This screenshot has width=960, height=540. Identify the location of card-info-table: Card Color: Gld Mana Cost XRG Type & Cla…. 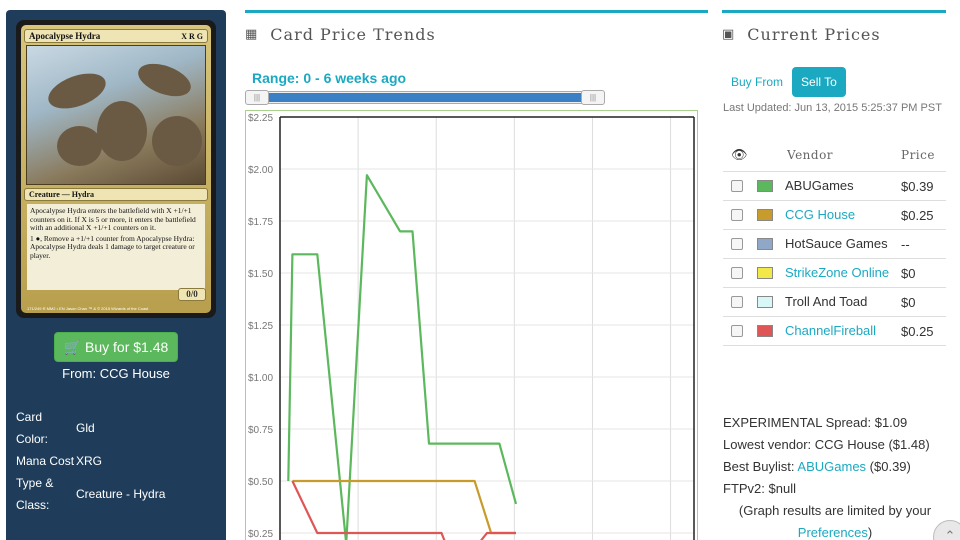
(116, 461).